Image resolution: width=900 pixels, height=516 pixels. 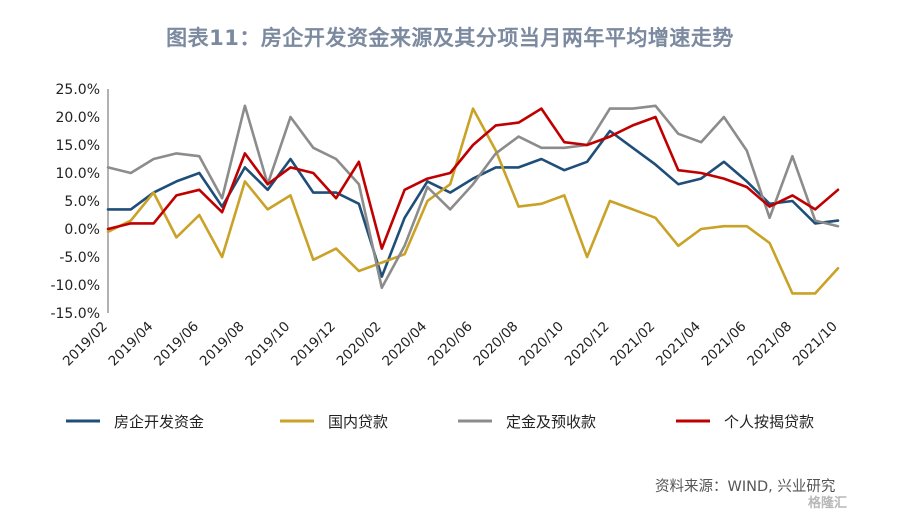 I want to click on legend-label: 房企开发资金, so click(x=159, y=422).